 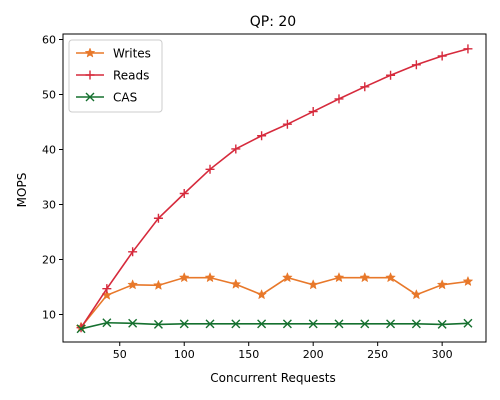 What do you see at coordinates (131, 76) in the screenshot?
I see `legend-label-reads: Reads` at bounding box center [131, 76].